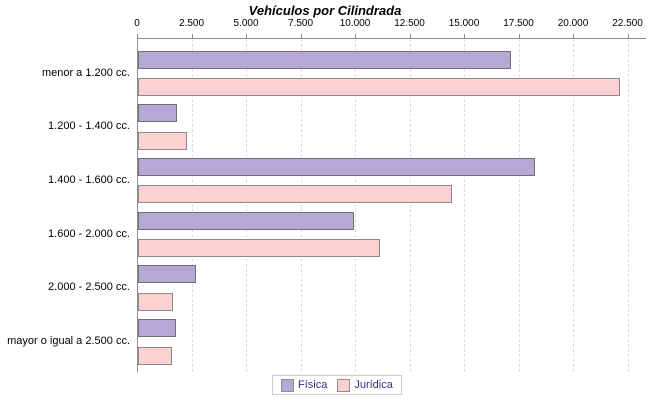  What do you see at coordinates (355, 23) in the screenshot?
I see `x-axis-tick-label: 10.000` at bounding box center [355, 23].